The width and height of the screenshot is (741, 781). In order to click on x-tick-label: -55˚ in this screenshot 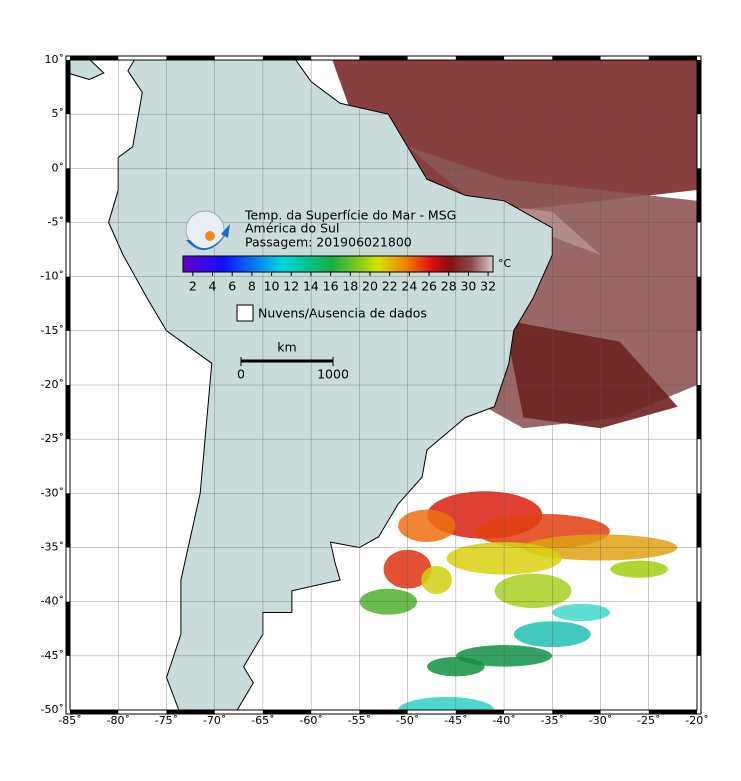, I will do `click(359, 720)`.